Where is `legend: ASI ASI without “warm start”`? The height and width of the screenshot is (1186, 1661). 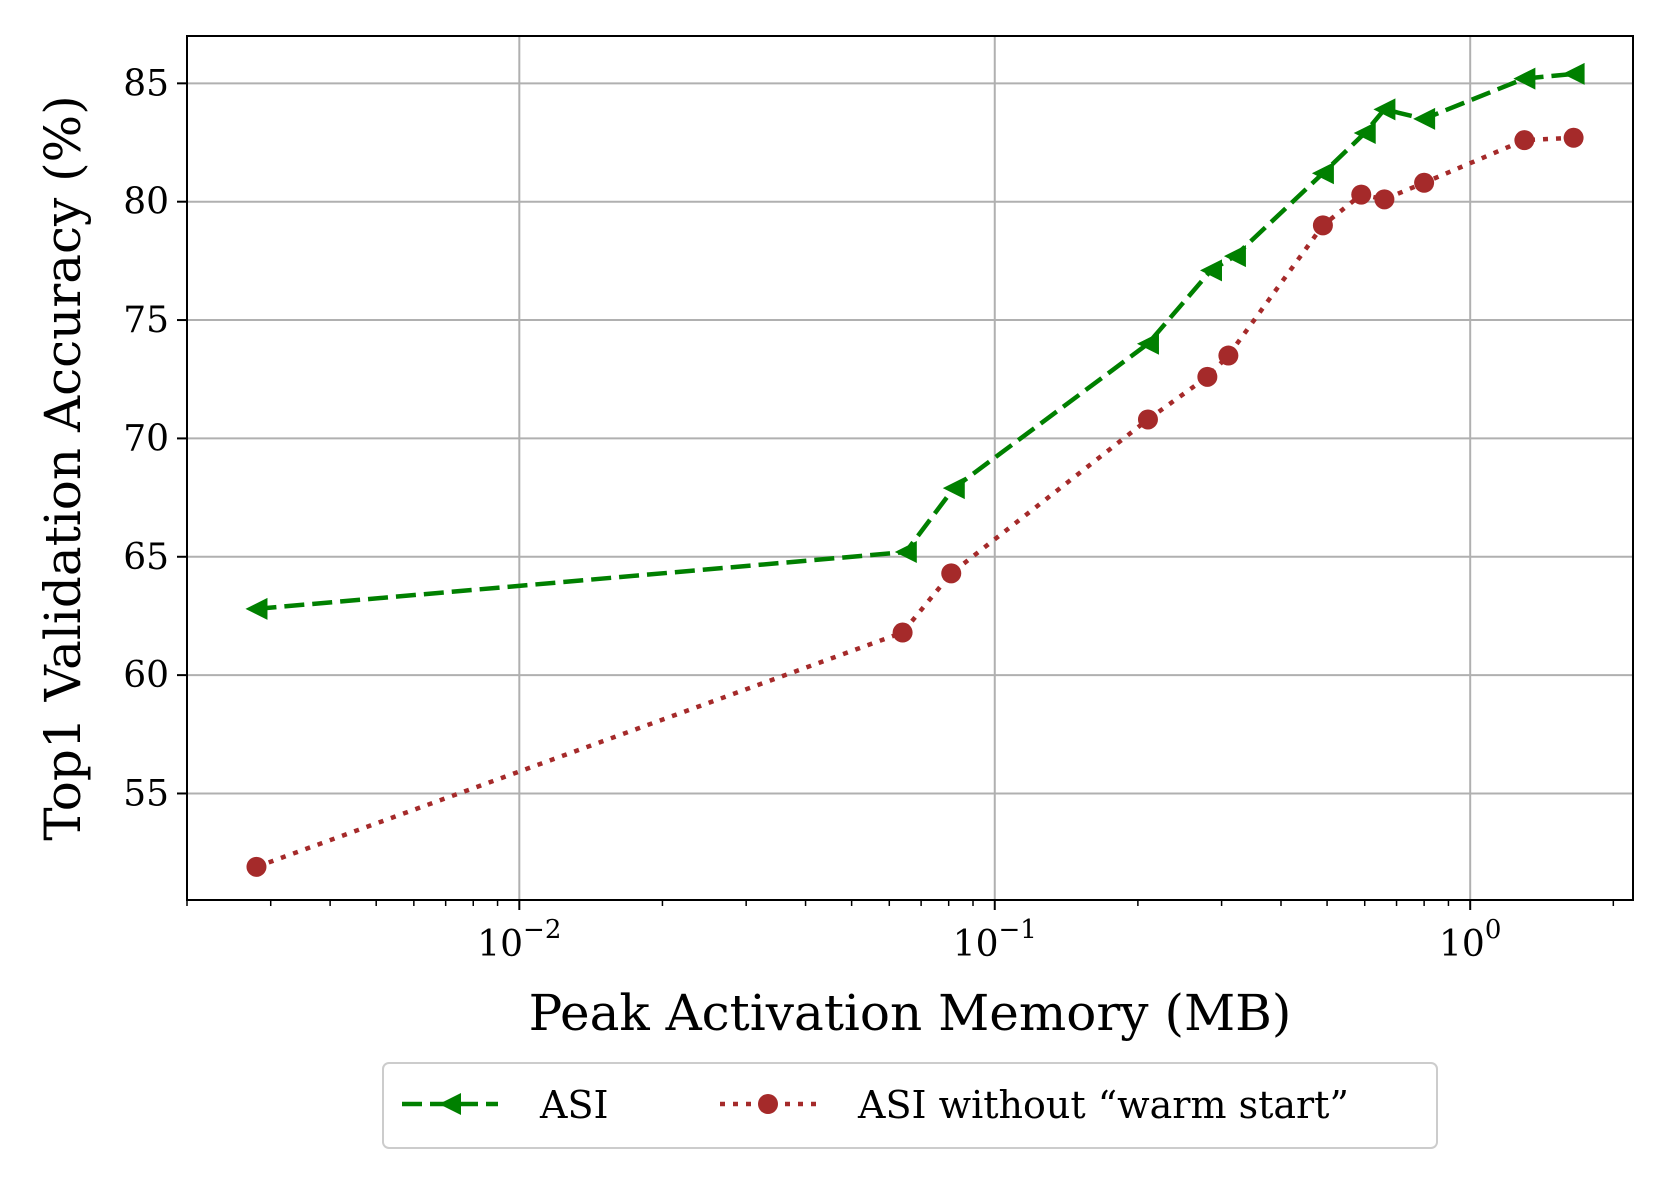 legend: ASI ASI without “warm start” is located at coordinates (910, 1105).